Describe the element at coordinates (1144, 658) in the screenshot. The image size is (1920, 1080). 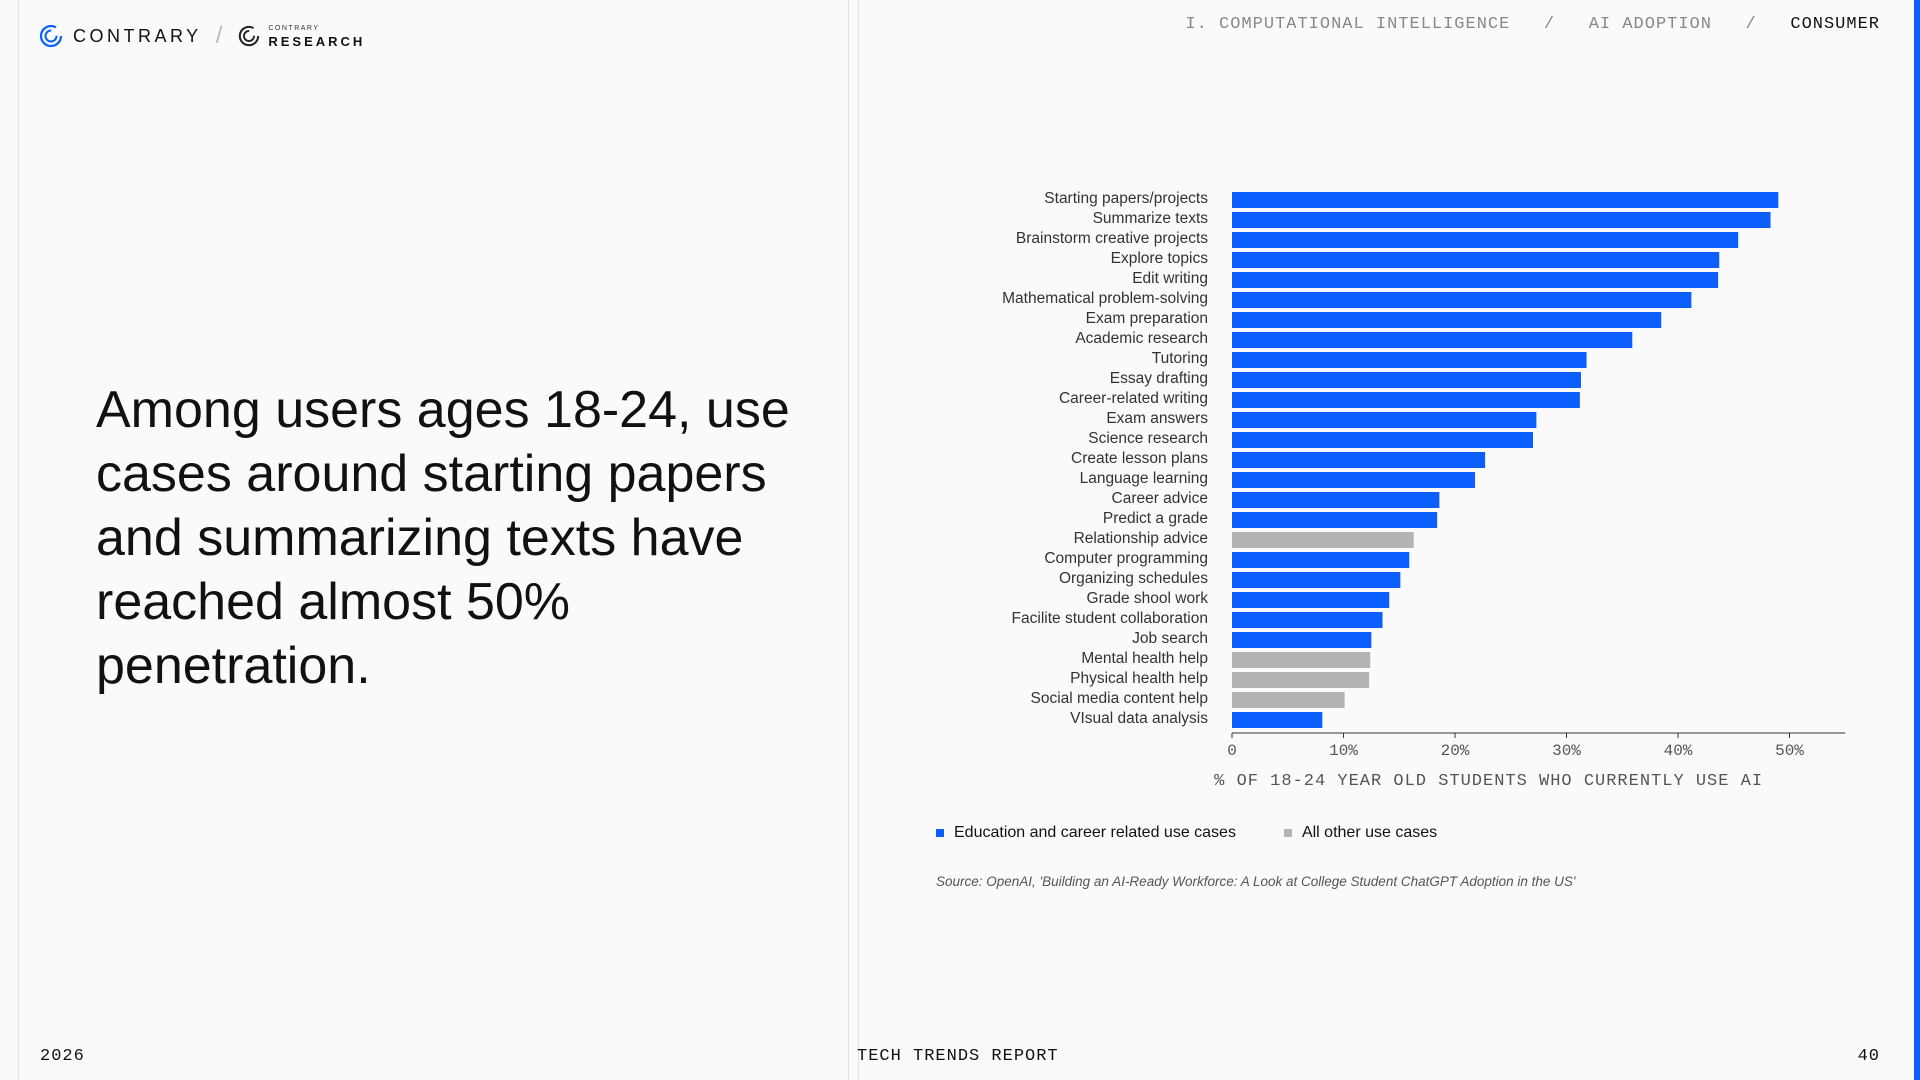
I see `category-label: Mental health help` at that location.